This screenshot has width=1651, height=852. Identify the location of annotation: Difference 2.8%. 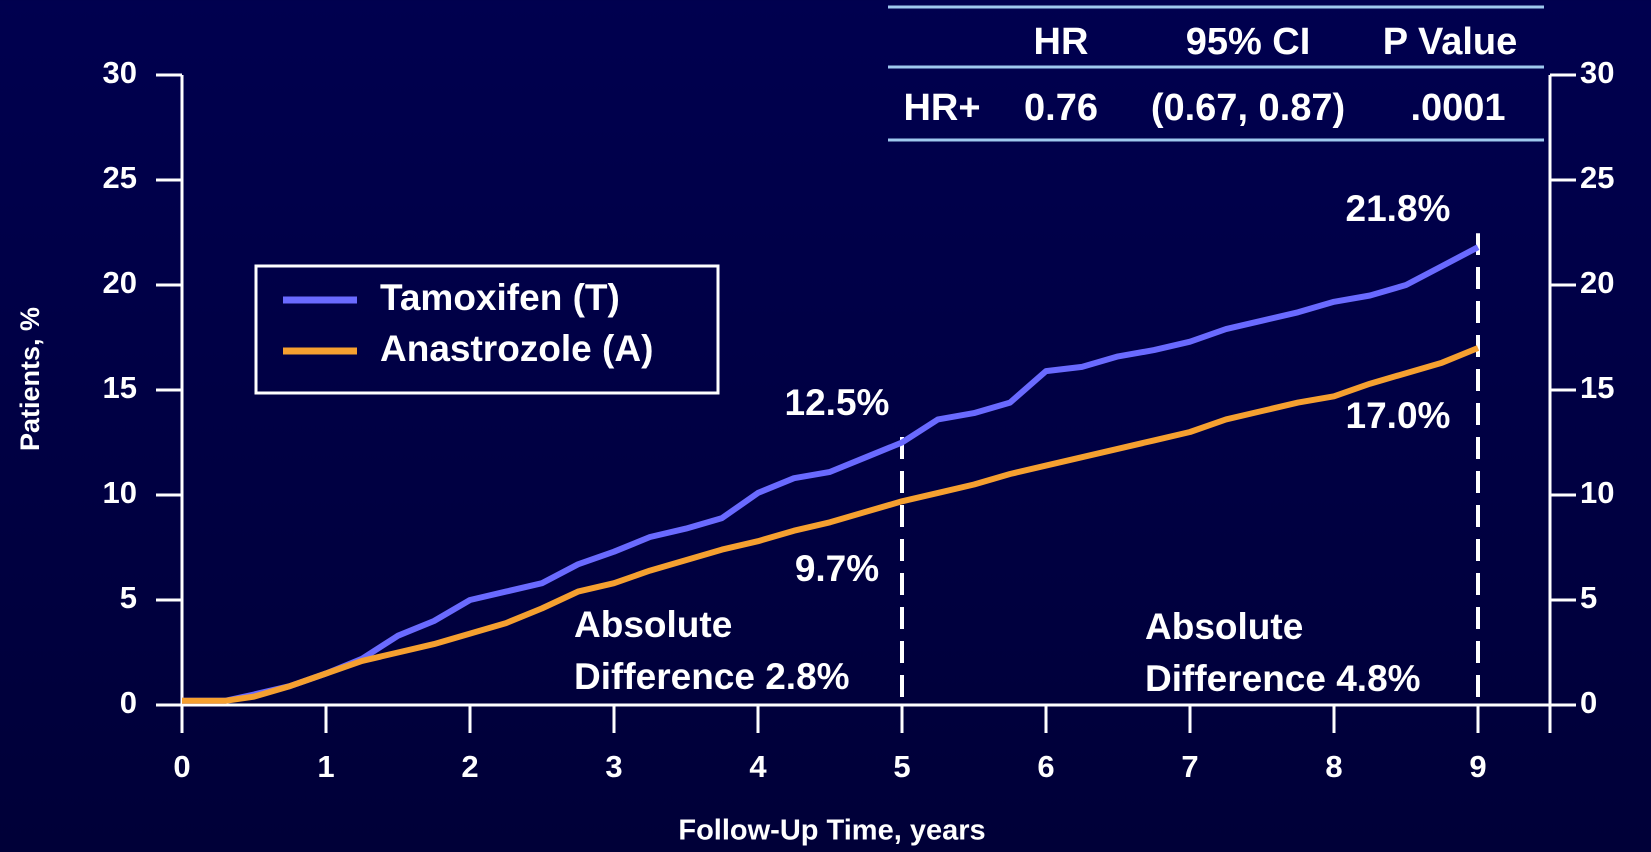
(712, 676).